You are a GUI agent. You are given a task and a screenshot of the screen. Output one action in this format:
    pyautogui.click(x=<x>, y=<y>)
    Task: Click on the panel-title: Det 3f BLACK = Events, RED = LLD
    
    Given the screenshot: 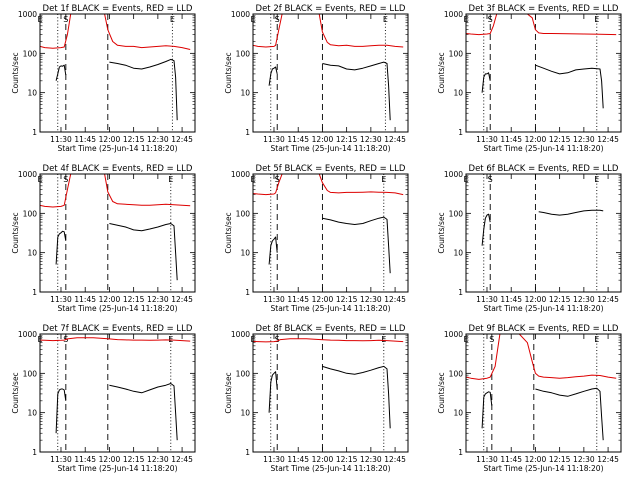 What is the action you would take?
    pyautogui.click(x=544, y=9)
    